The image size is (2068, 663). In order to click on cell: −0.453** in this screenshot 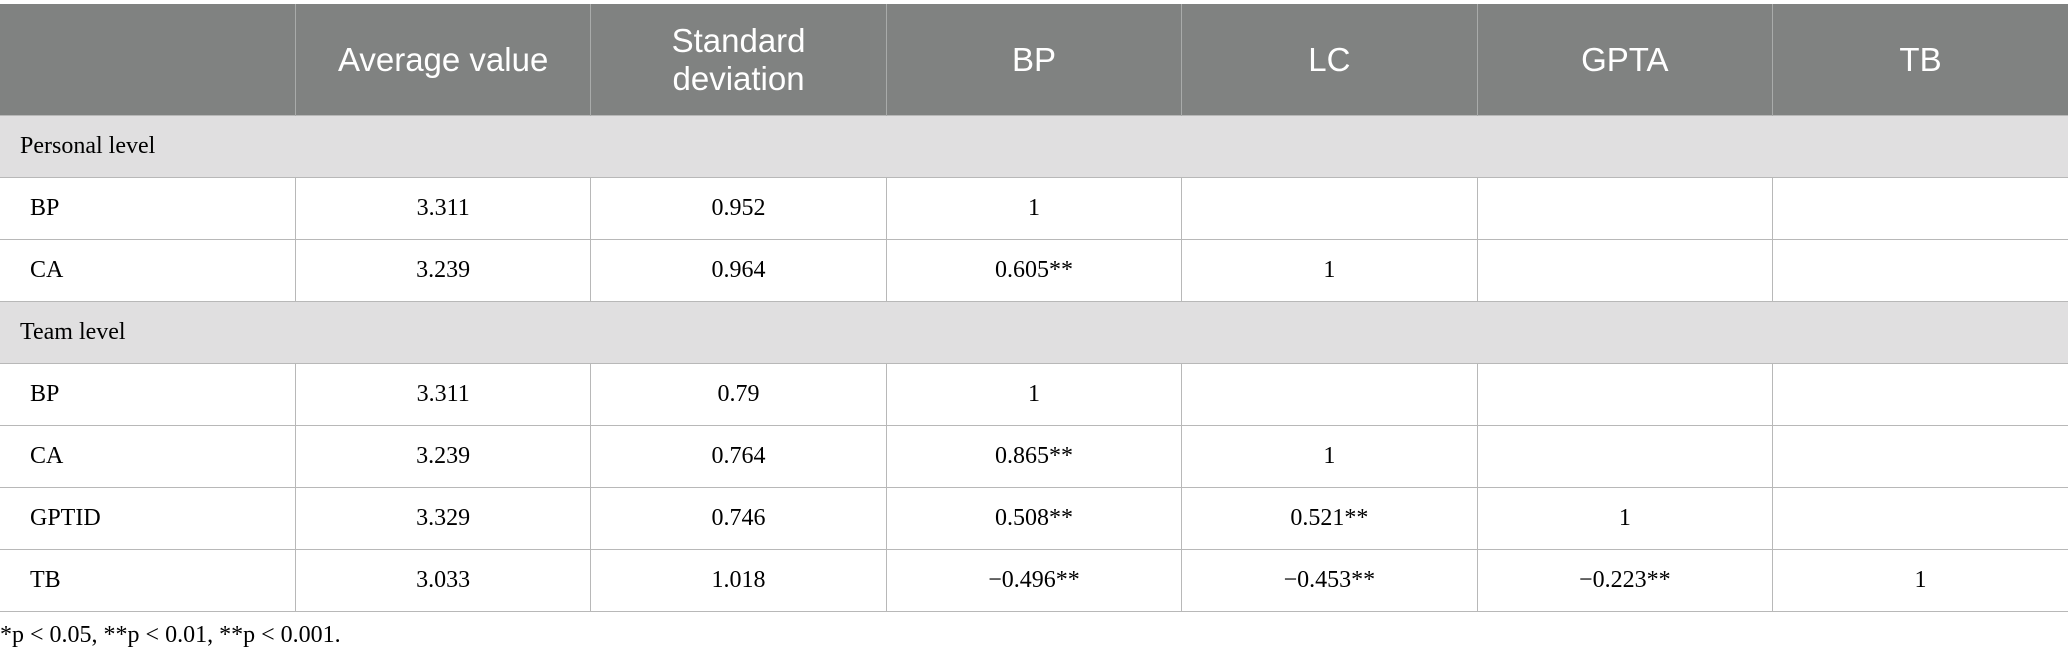, I will do `click(1329, 580)`.